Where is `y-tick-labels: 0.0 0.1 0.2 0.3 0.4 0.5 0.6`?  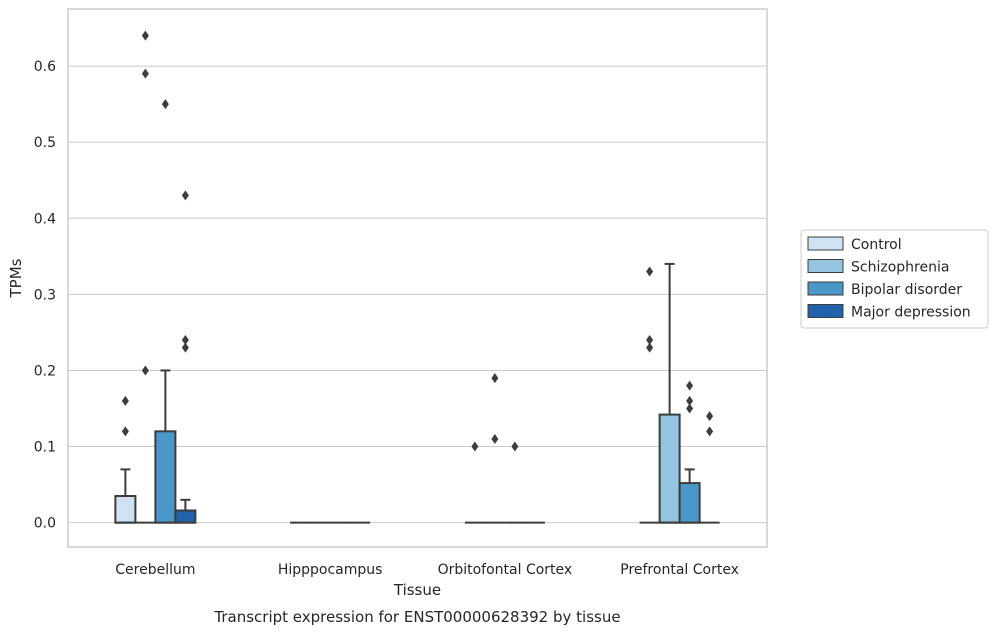
y-tick-labels: 0.0 0.1 0.2 0.3 0.4 0.5 0.6 is located at coordinates (45, 295).